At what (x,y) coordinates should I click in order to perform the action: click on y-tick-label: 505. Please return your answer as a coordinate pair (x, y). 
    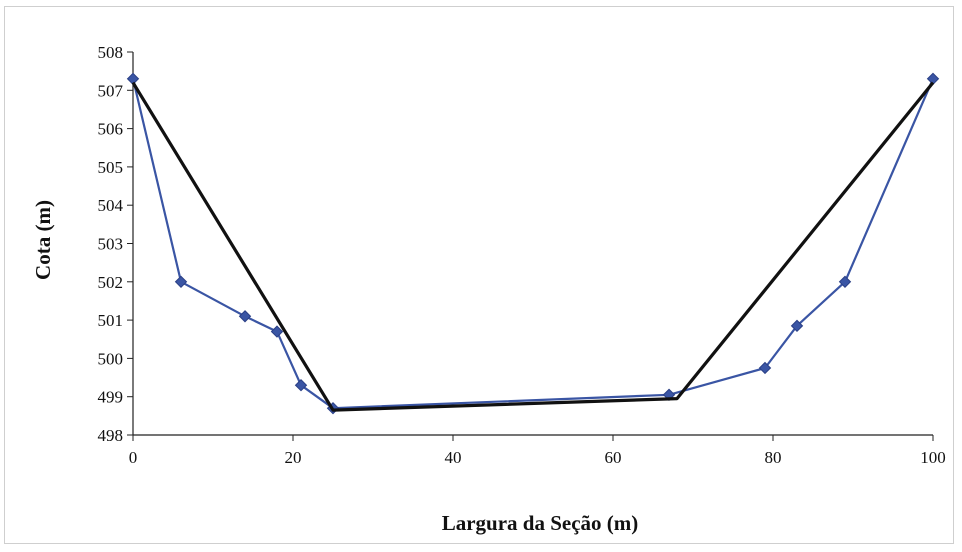
    Looking at the image, I should click on (111, 167).